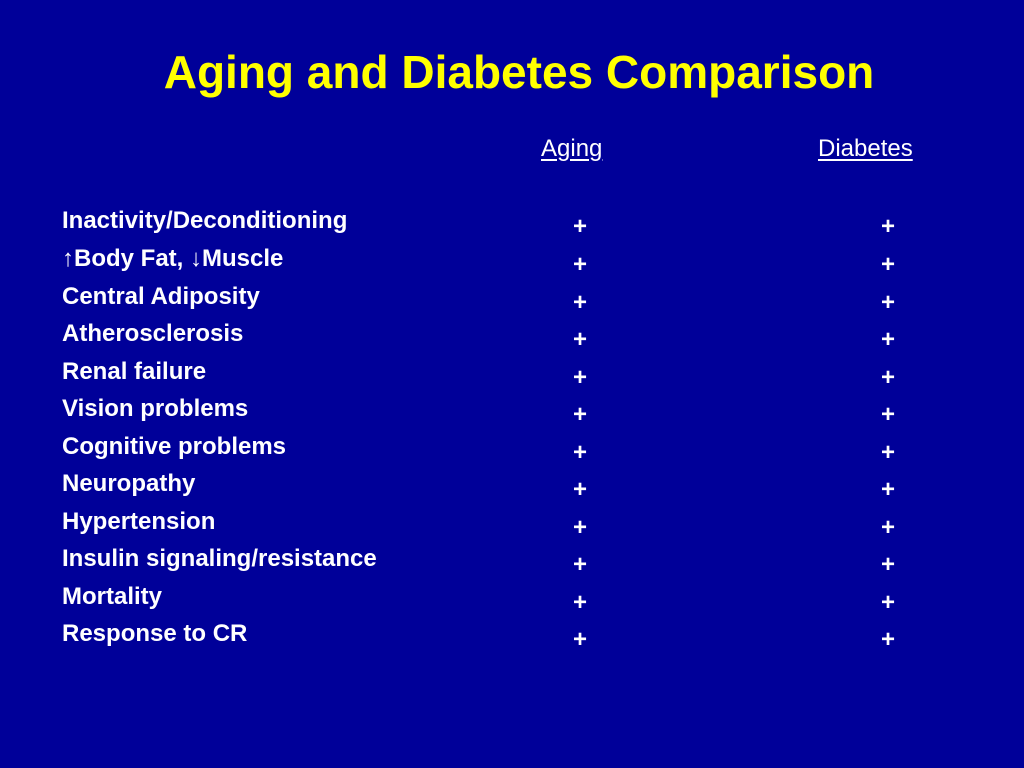 The image size is (1024, 768). What do you see at coordinates (129, 483) in the screenshot?
I see `row-label: Neuropathy` at bounding box center [129, 483].